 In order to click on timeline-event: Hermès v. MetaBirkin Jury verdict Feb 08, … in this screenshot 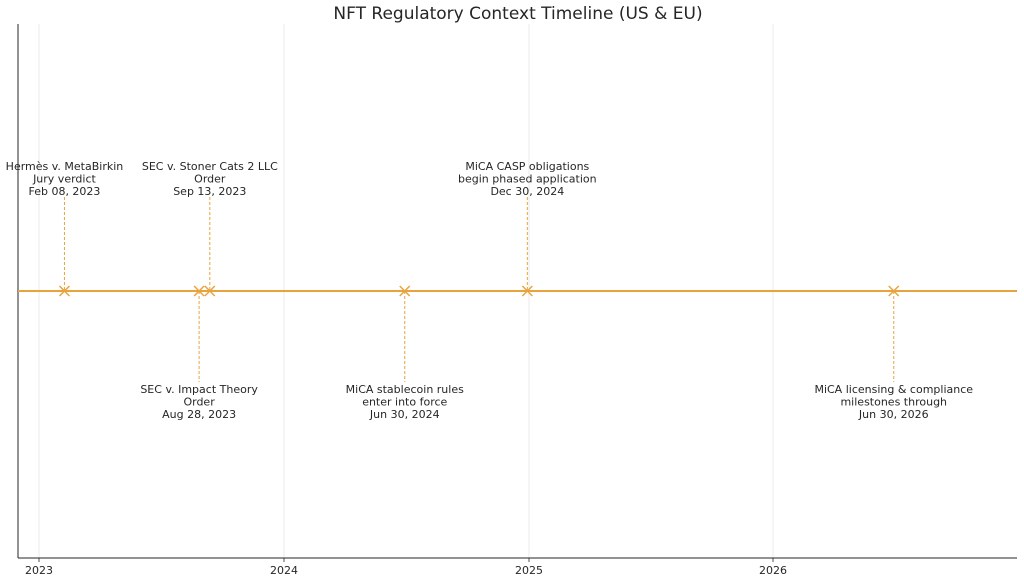, I will do `click(65, 228)`.